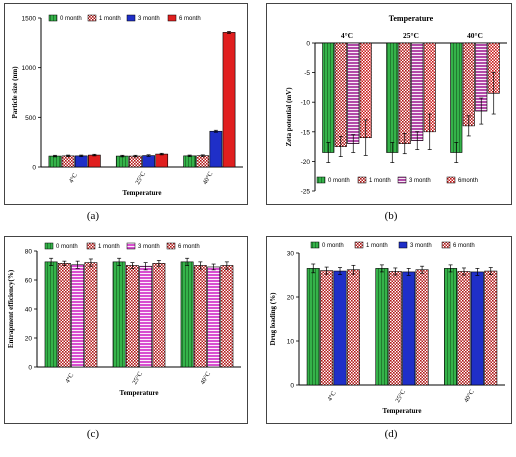 Image resolution: width=516 pixels, height=457 pixels. Describe the element at coordinates (29, 19) in the screenshot. I see `y-tick-label: 1500` at that location.